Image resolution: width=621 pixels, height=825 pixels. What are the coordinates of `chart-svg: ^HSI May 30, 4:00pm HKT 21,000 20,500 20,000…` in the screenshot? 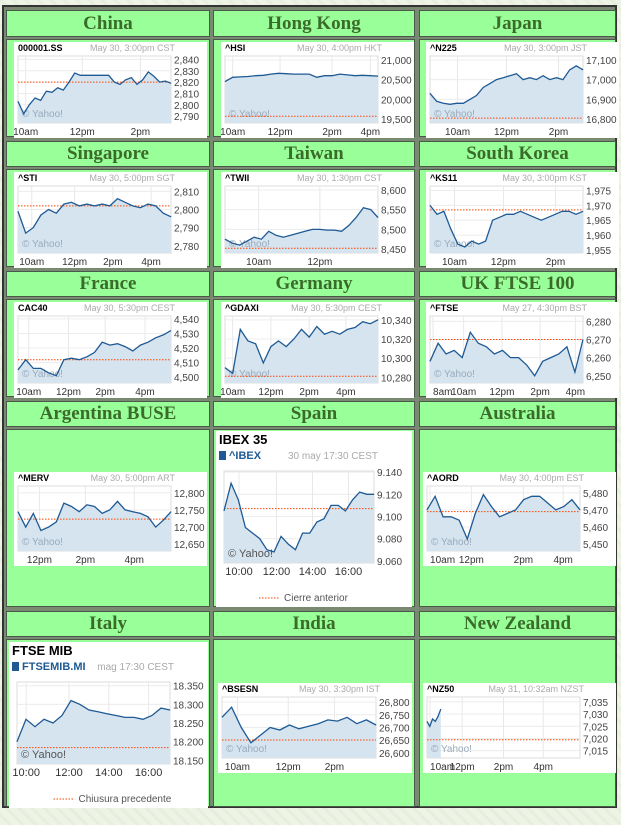 It's located at (316, 90).